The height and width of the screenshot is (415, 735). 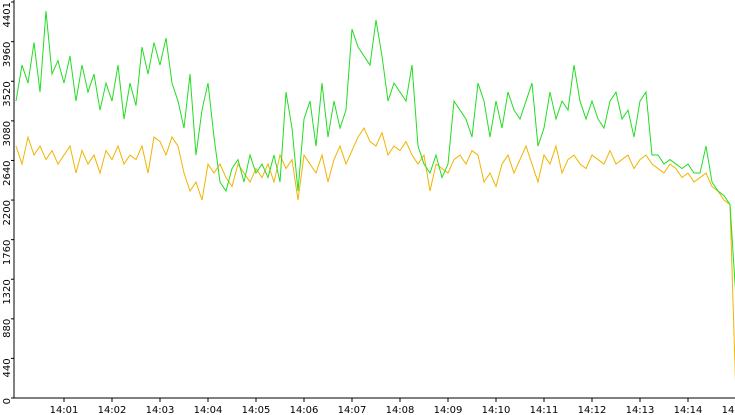 What do you see at coordinates (496, 410) in the screenshot?
I see `x-tick-label: 14:10` at bounding box center [496, 410].